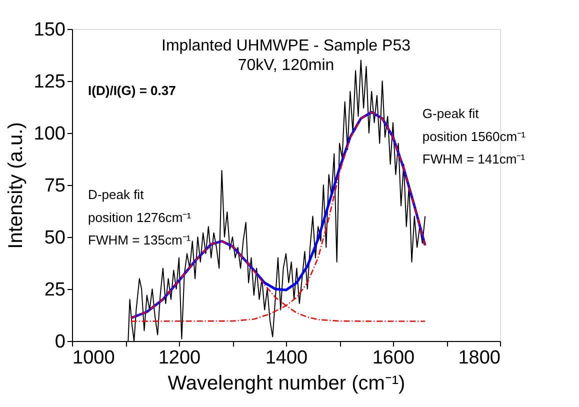 The height and width of the screenshot is (407, 579). Describe the element at coordinates (287, 383) in the screenshot. I see `x-axis-title: Wavelenght number (cm⁻¹)` at that location.